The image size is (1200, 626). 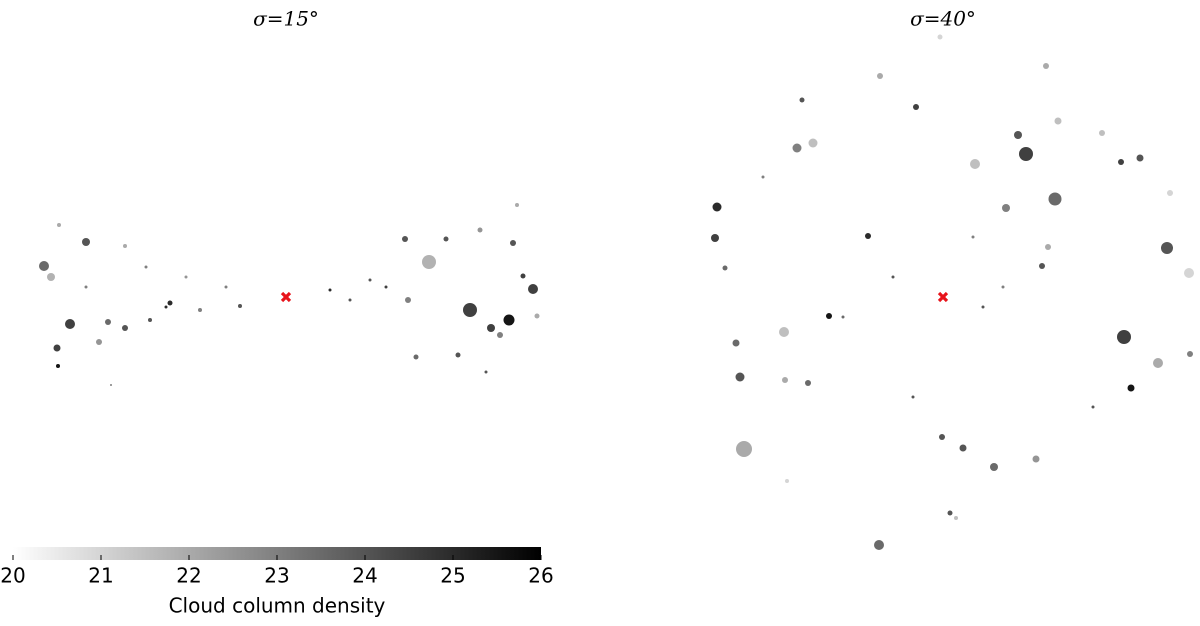 What do you see at coordinates (100, 576) in the screenshot?
I see `colorbar-tick-label: 21` at bounding box center [100, 576].